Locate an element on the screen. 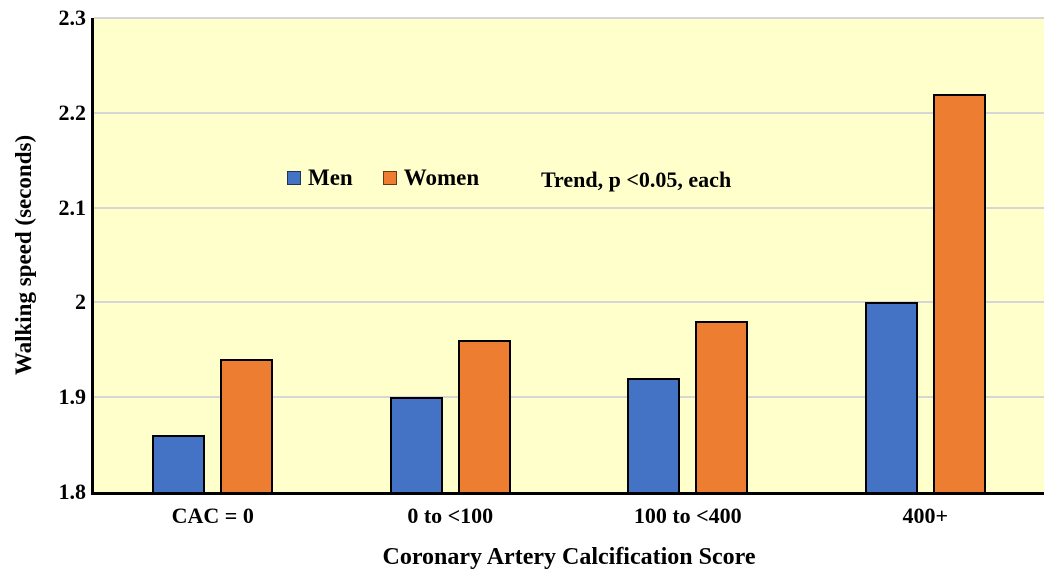 The width and height of the screenshot is (1060, 584). y-axis-line is located at coordinates (92, 256).